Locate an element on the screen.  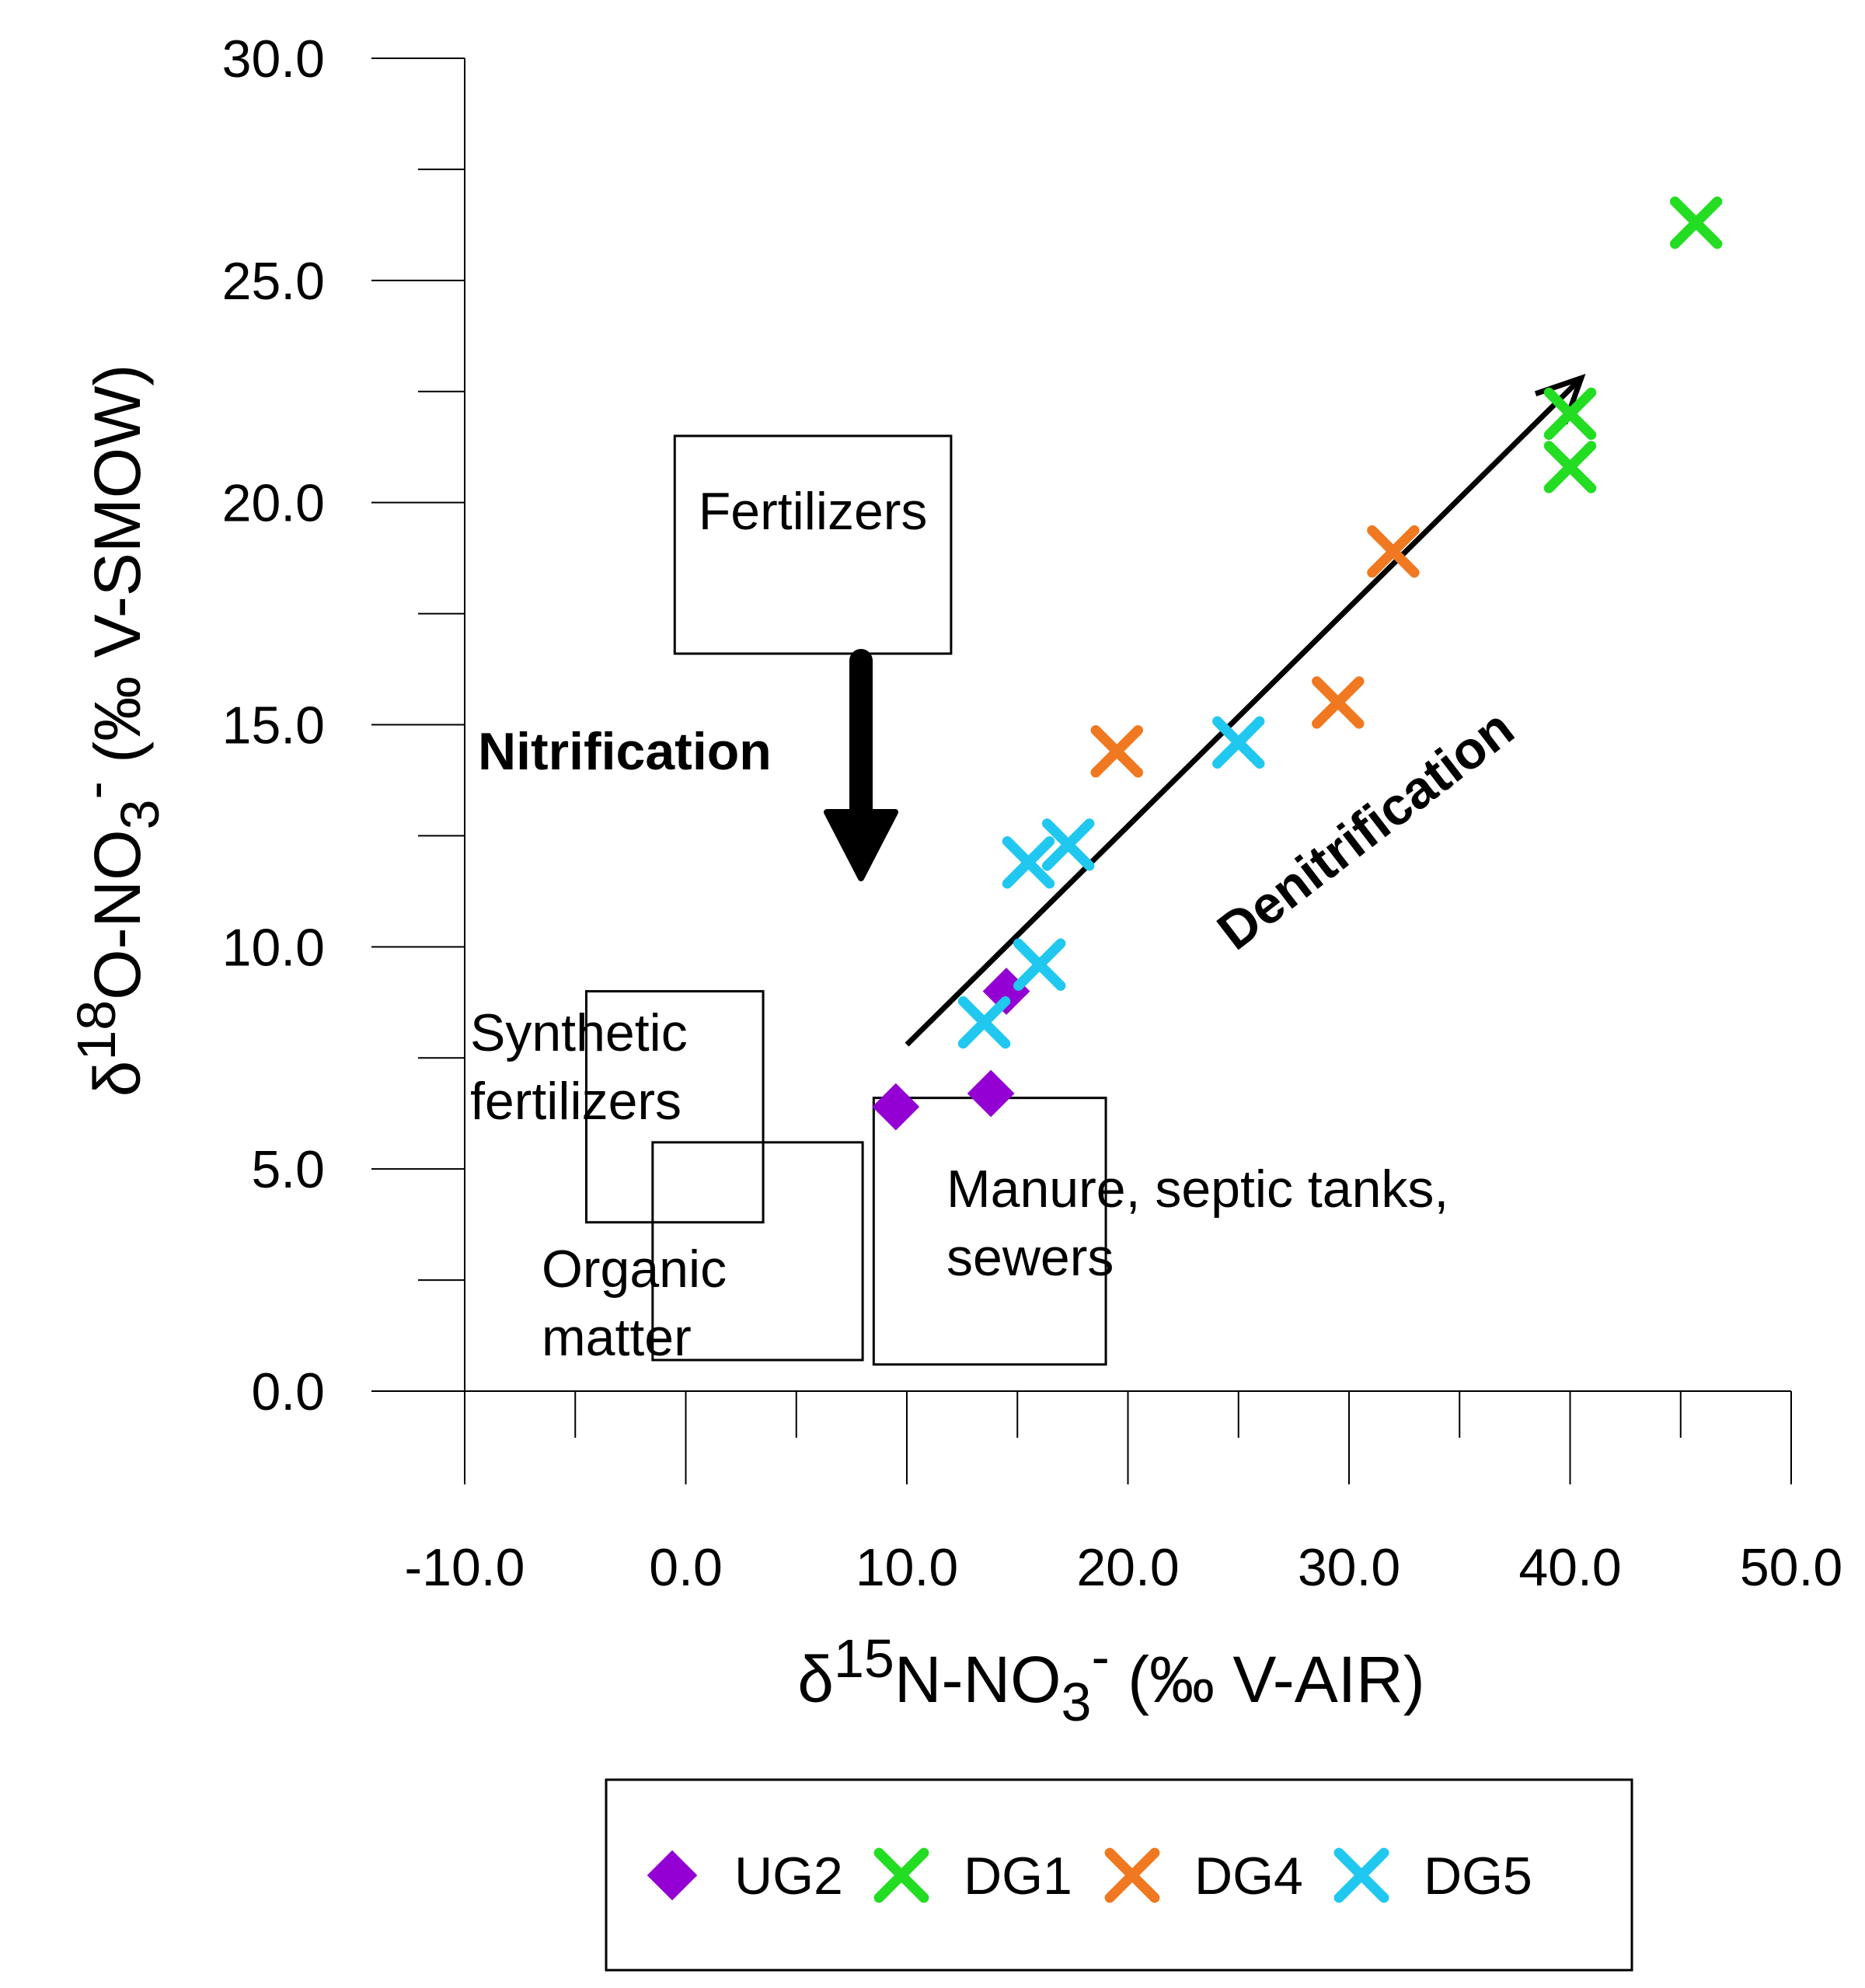
region-label-3-1: sewers is located at coordinates (1030, 1257).